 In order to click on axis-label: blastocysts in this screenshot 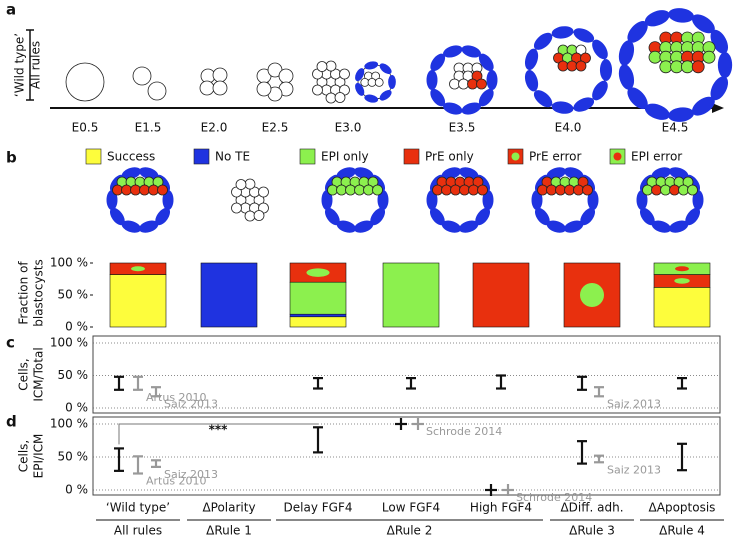, I will do `click(39, 293)`.